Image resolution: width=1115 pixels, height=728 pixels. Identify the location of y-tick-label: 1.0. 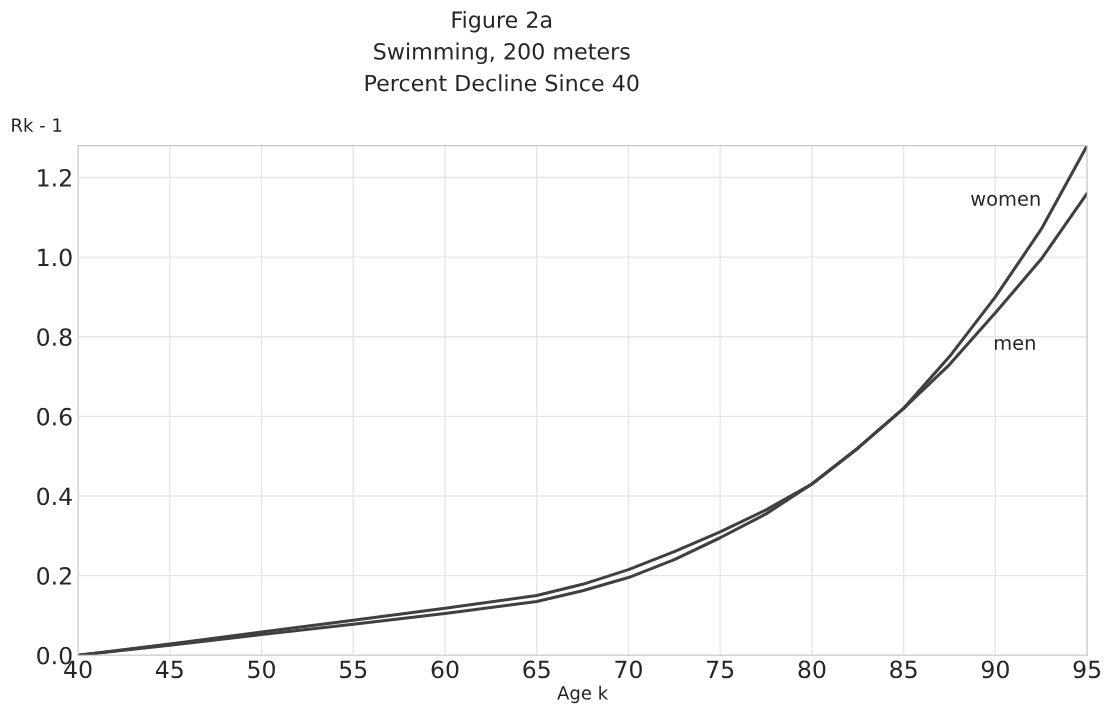
(55, 257).